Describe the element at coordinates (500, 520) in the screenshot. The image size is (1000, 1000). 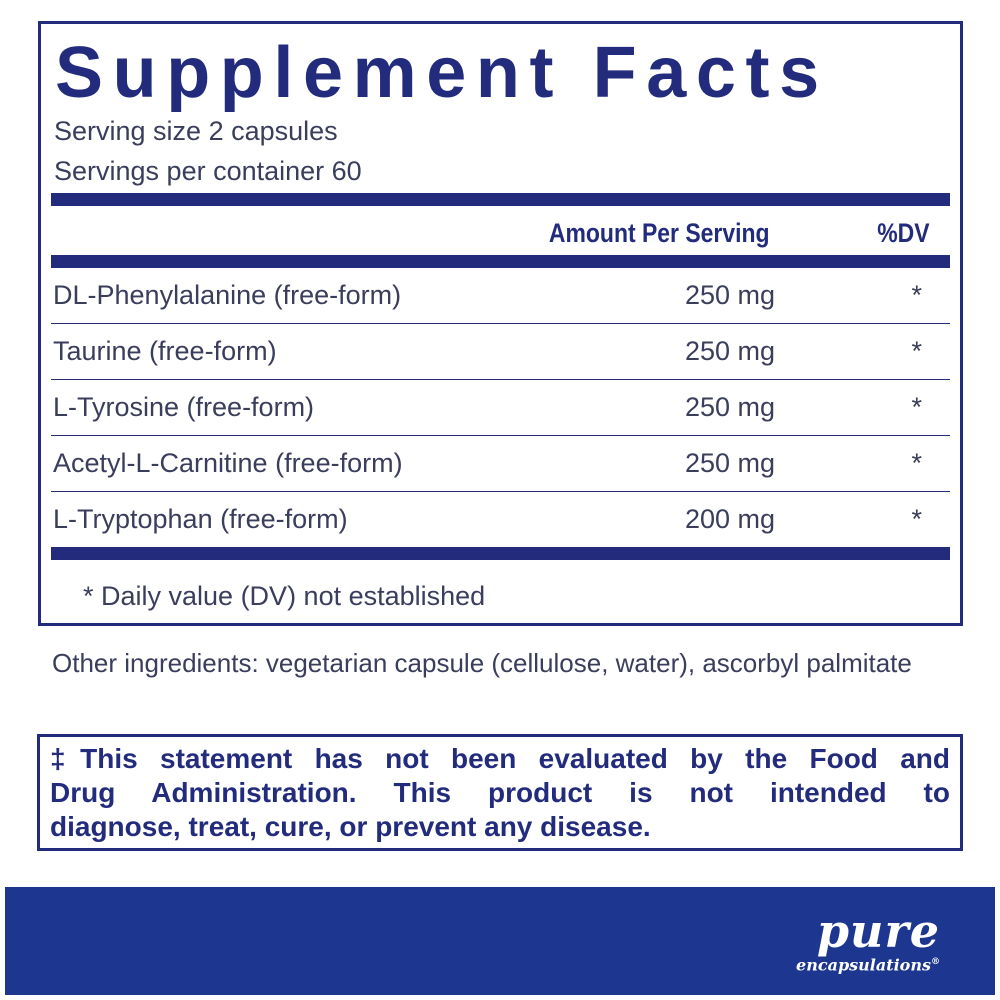
I see `table-row: L-Tryptophan (free-form) 200 mg *` at that location.